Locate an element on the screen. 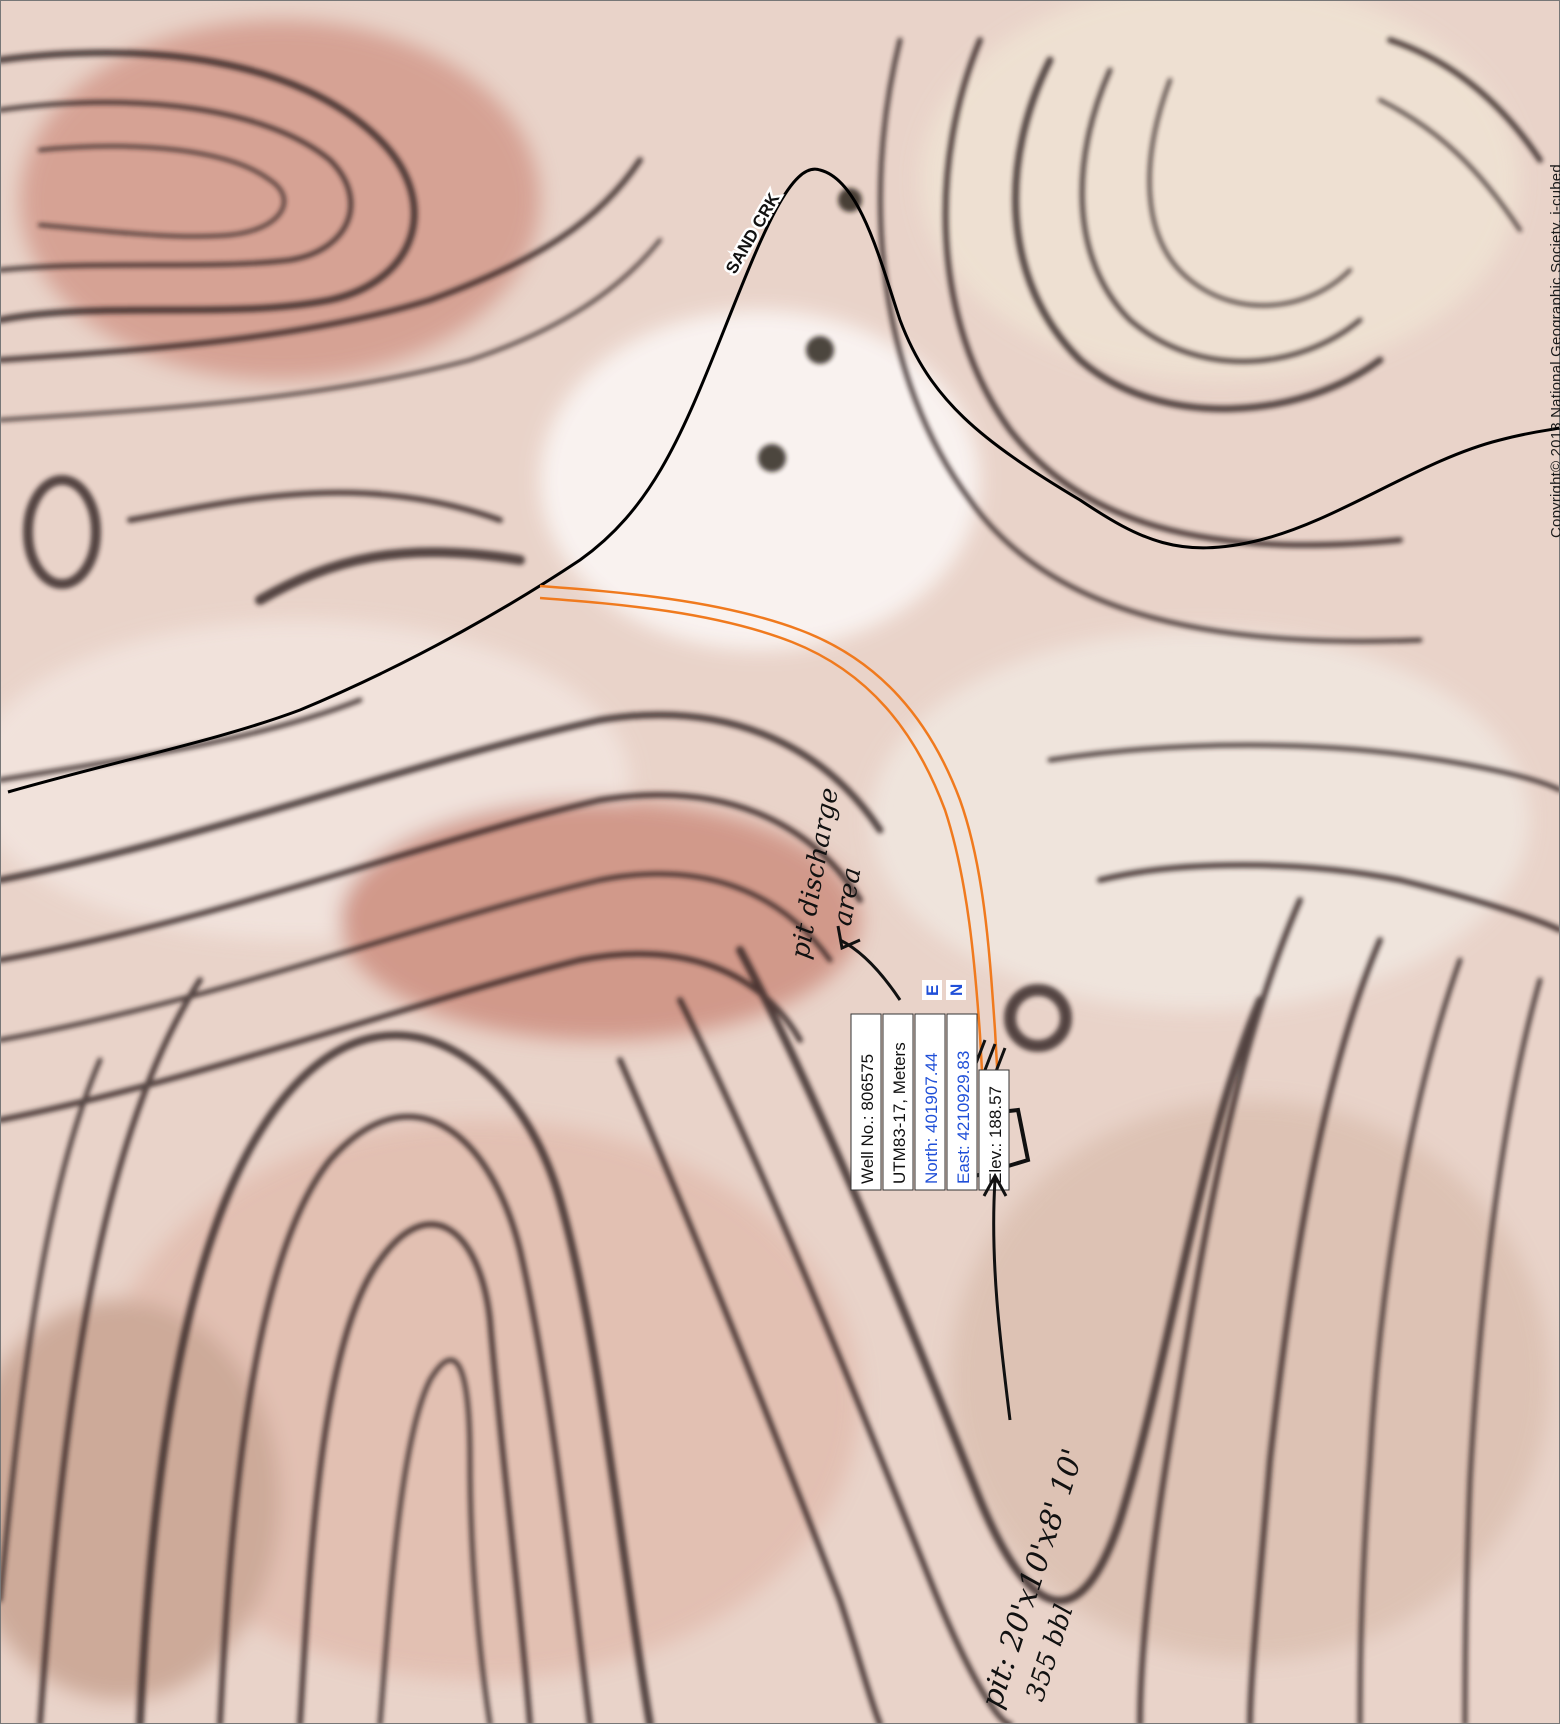 This screenshot has height=1724, width=1560. well-label-line4: East: 4210929.83 is located at coordinates (963, 1117).